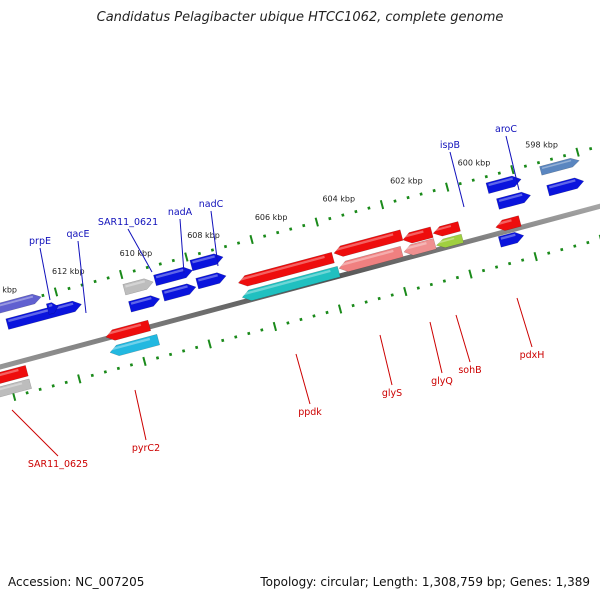  I want to click on tick-label: 602 kbp, so click(406, 181).